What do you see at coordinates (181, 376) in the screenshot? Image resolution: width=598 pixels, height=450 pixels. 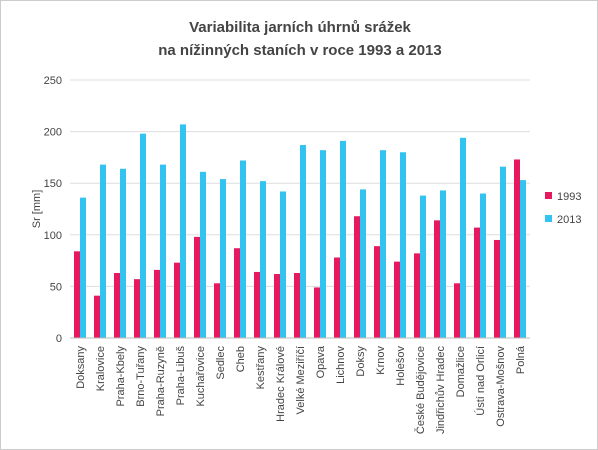 I see `x-tick-label: Praha-Libuš` at bounding box center [181, 376].